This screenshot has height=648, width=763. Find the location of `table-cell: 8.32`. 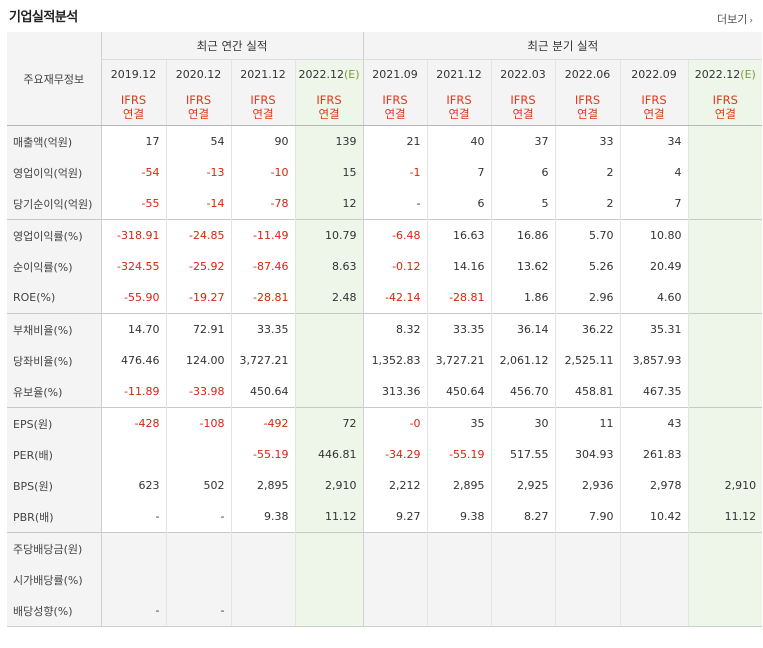

table-cell: 8.32 is located at coordinates (395, 329).